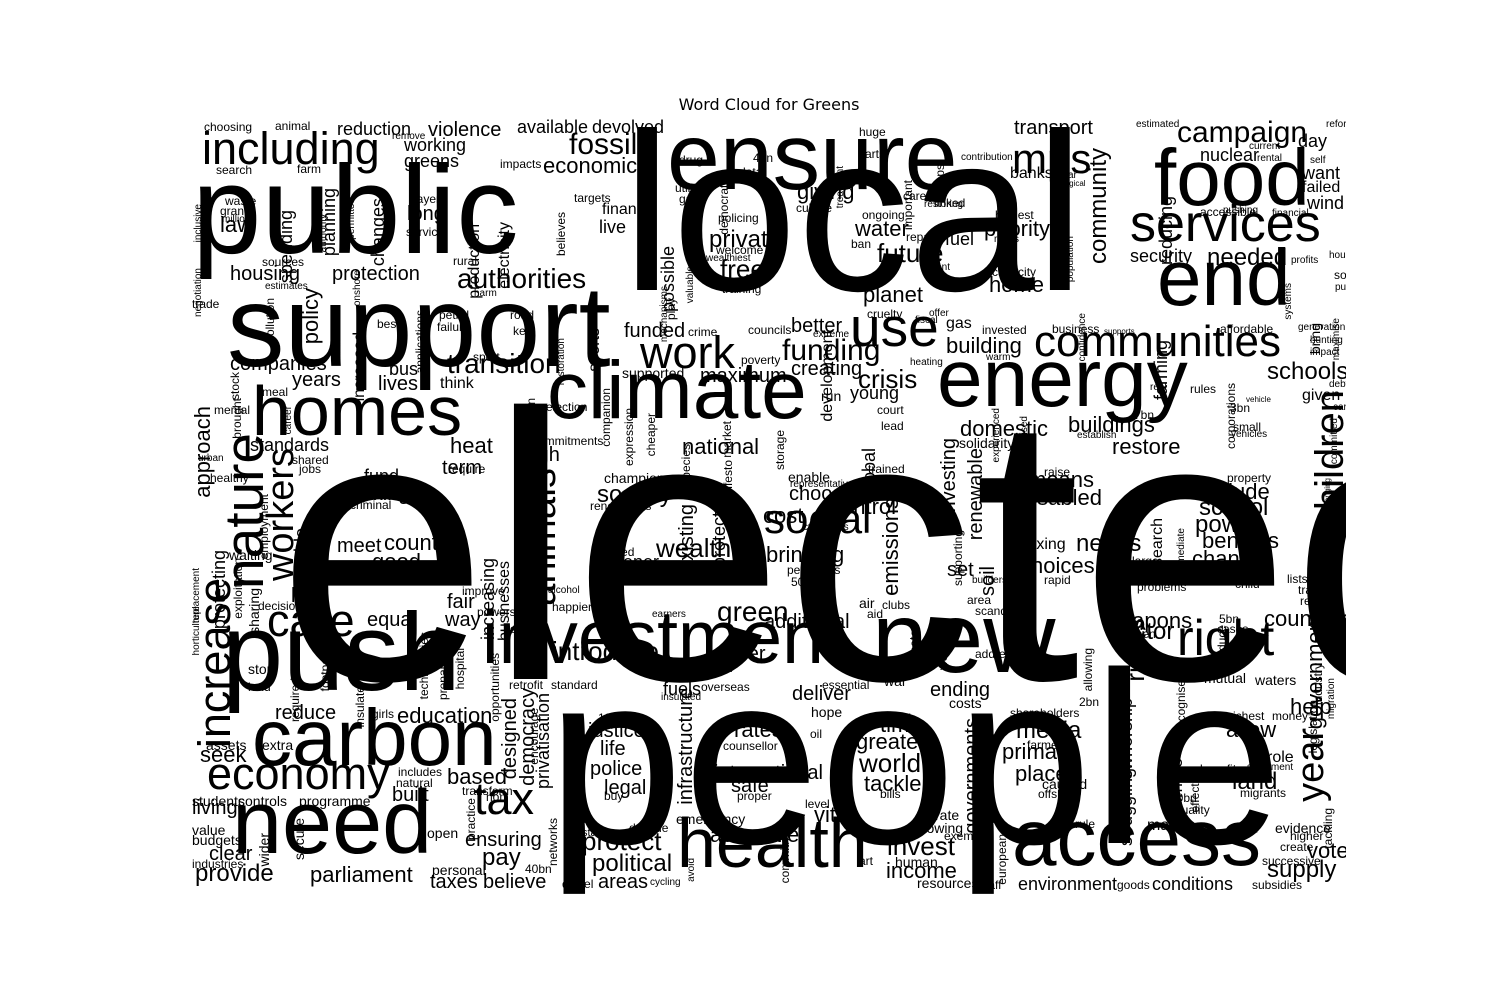  Describe the element at coordinates (488, 599) in the screenshot. I see `word-increasing: increasing` at that location.